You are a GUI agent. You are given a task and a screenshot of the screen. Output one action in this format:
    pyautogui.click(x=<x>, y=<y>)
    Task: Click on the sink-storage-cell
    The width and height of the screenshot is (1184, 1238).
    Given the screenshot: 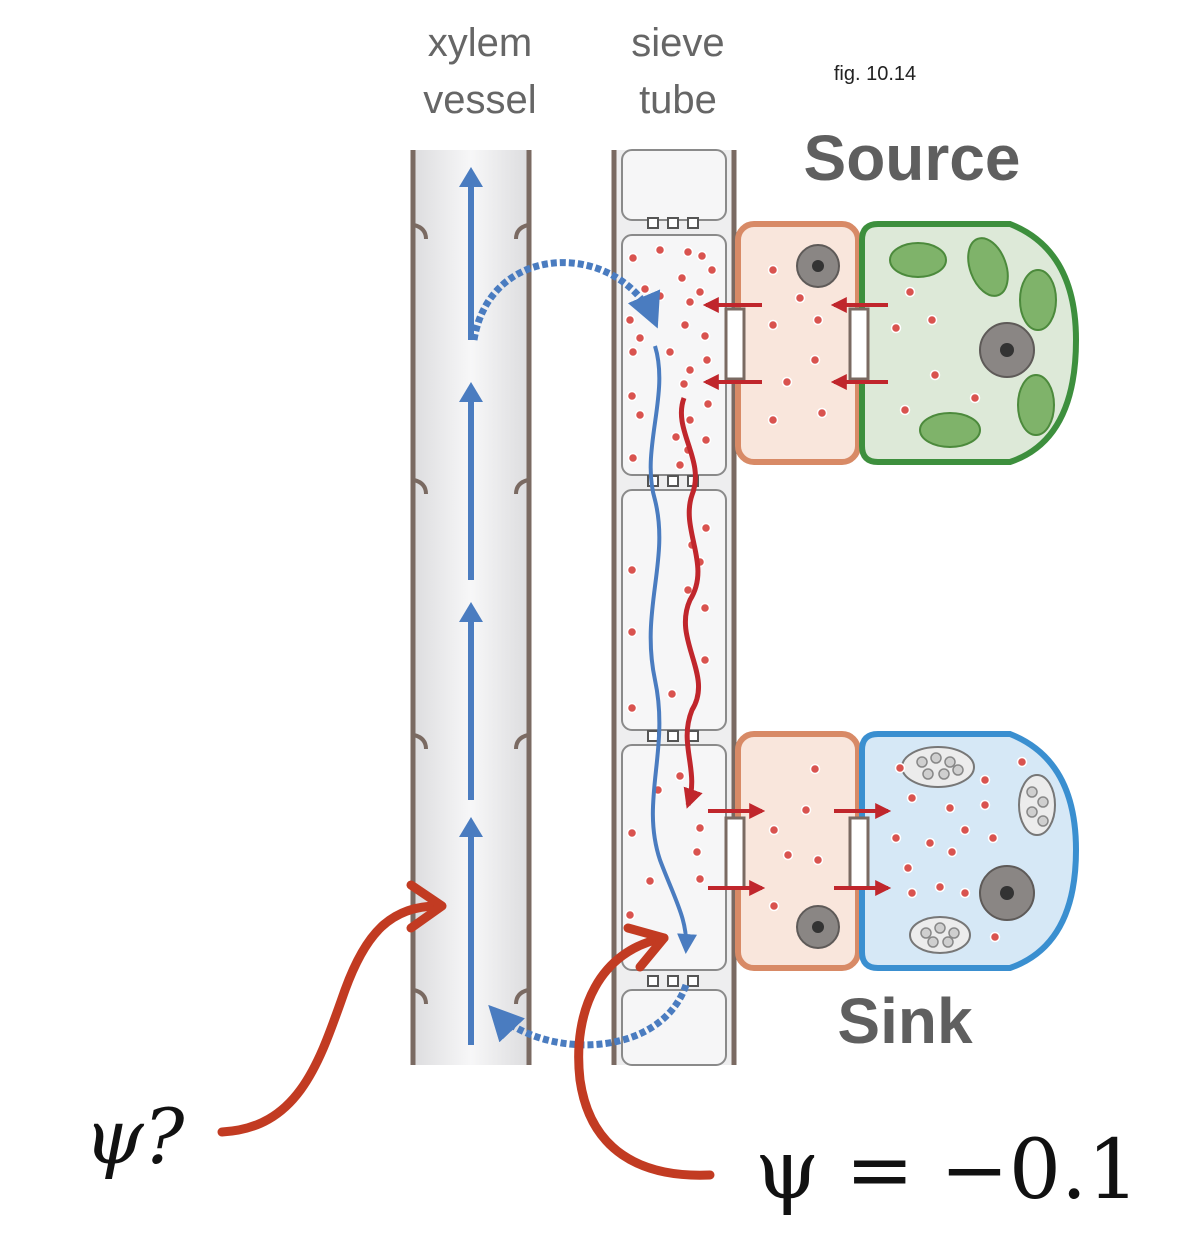 What is the action you would take?
    pyautogui.click(x=969, y=851)
    